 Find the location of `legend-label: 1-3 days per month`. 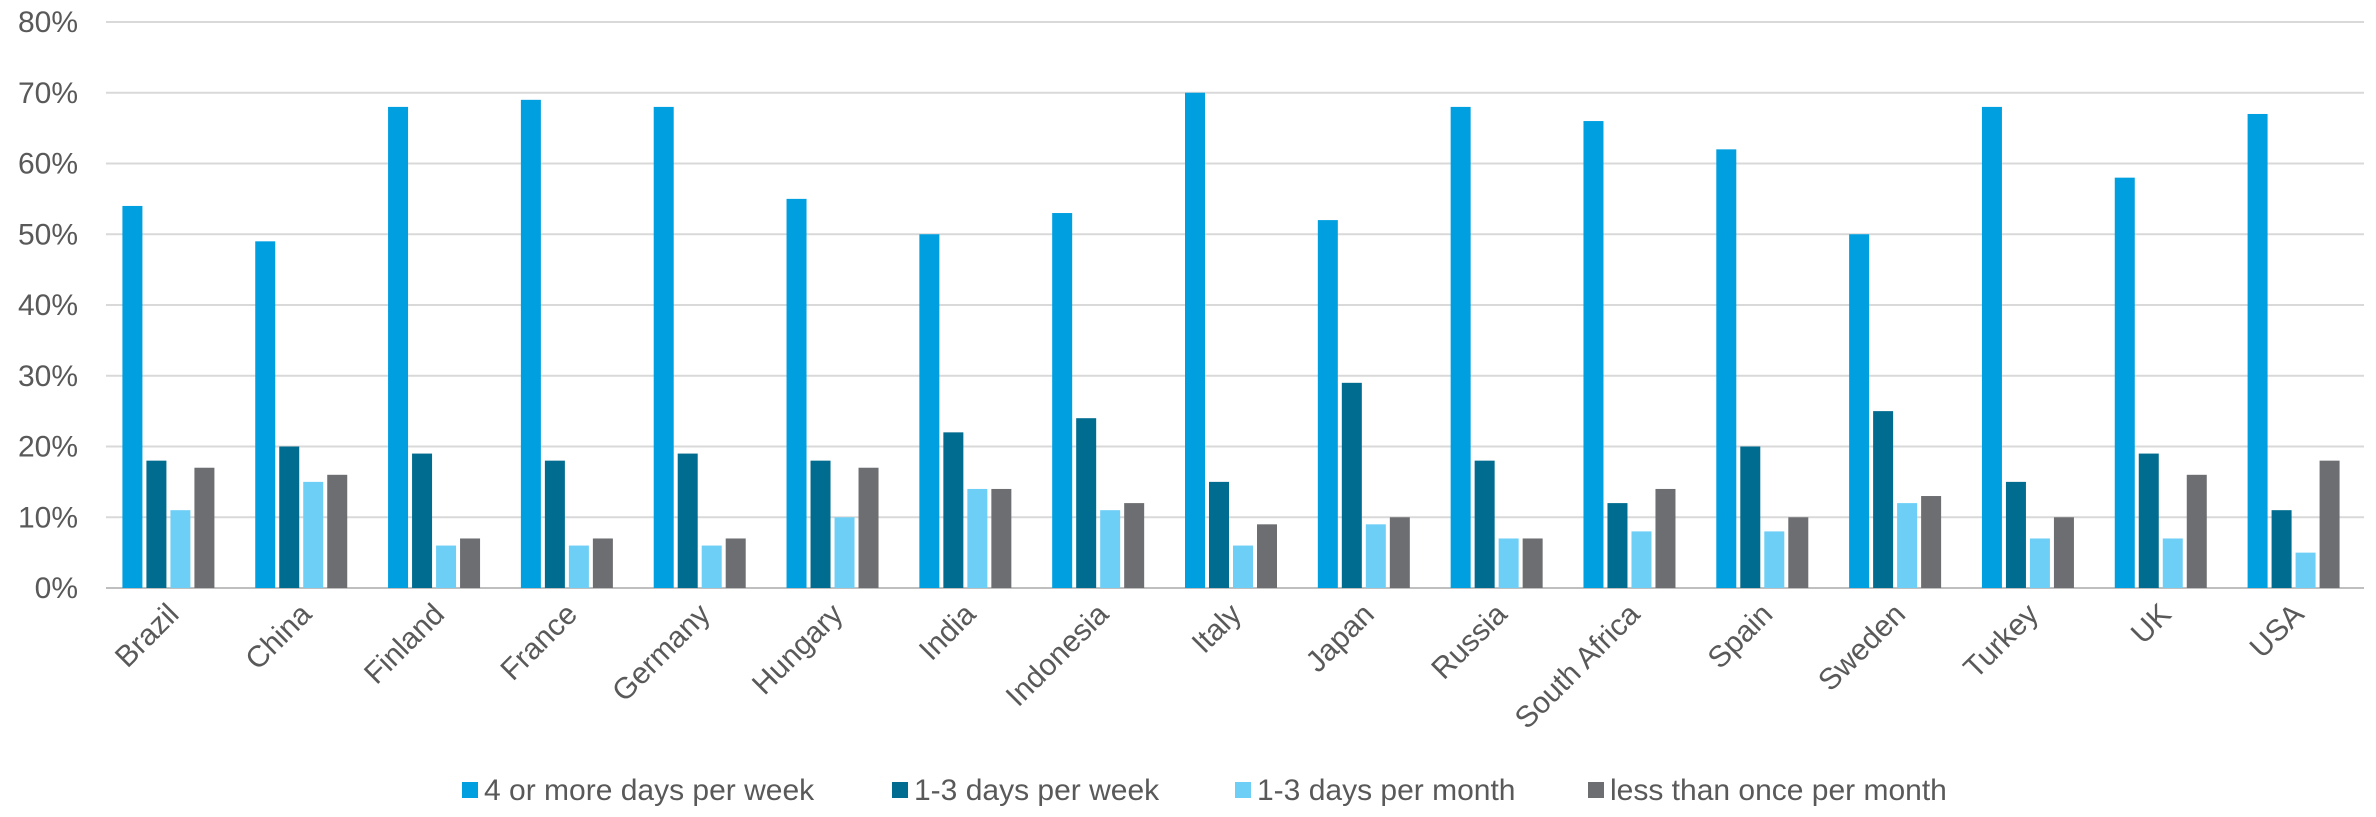

legend-label: 1-3 days per month is located at coordinates (1386, 790).